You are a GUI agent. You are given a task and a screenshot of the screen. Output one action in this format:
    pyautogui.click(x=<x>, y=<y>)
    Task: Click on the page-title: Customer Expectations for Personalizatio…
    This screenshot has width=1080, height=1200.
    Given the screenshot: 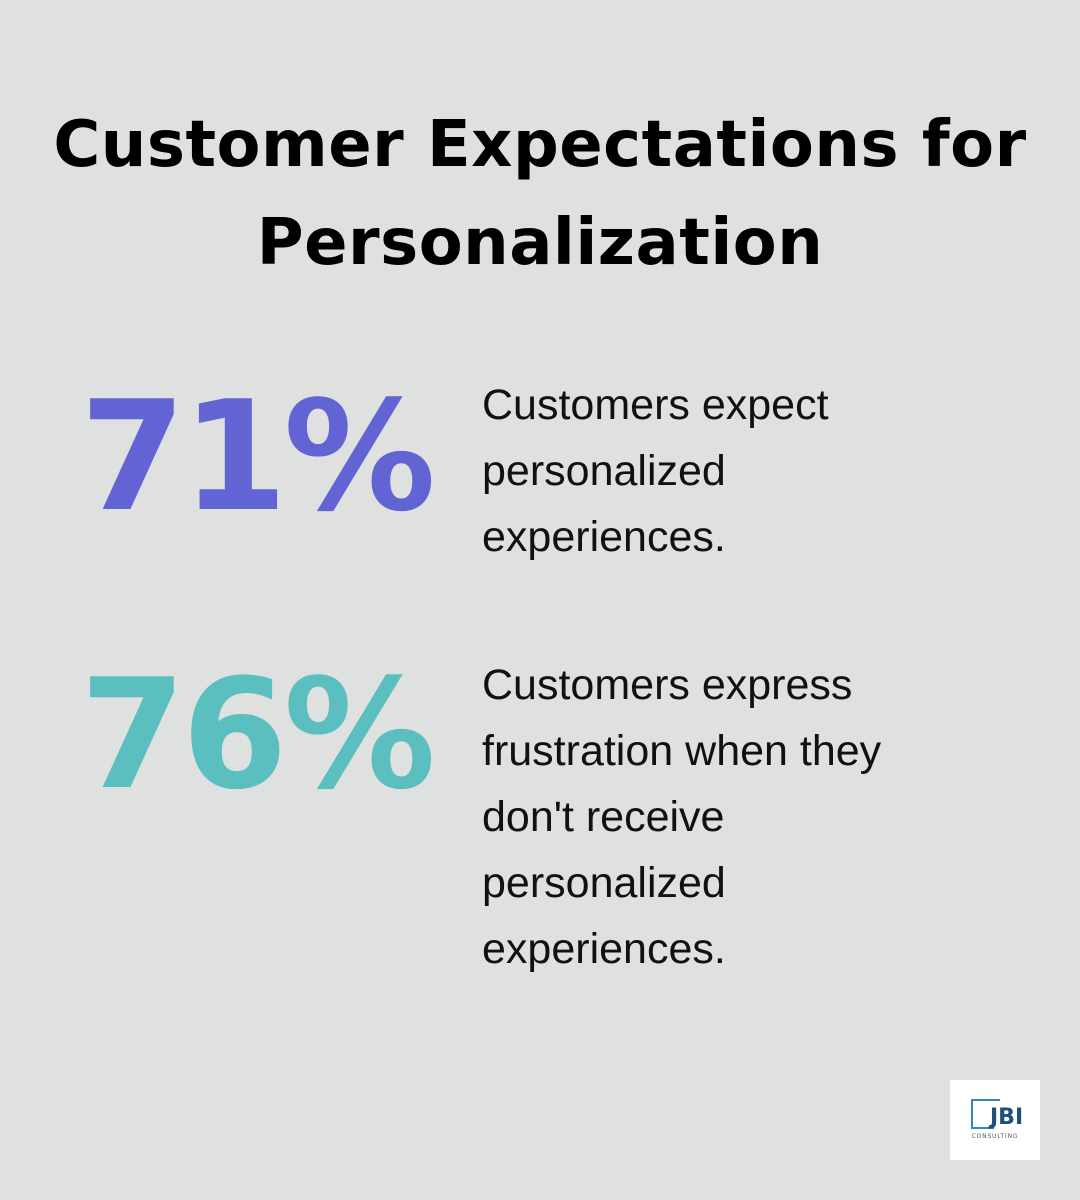 What is the action you would take?
    pyautogui.click(x=540, y=194)
    